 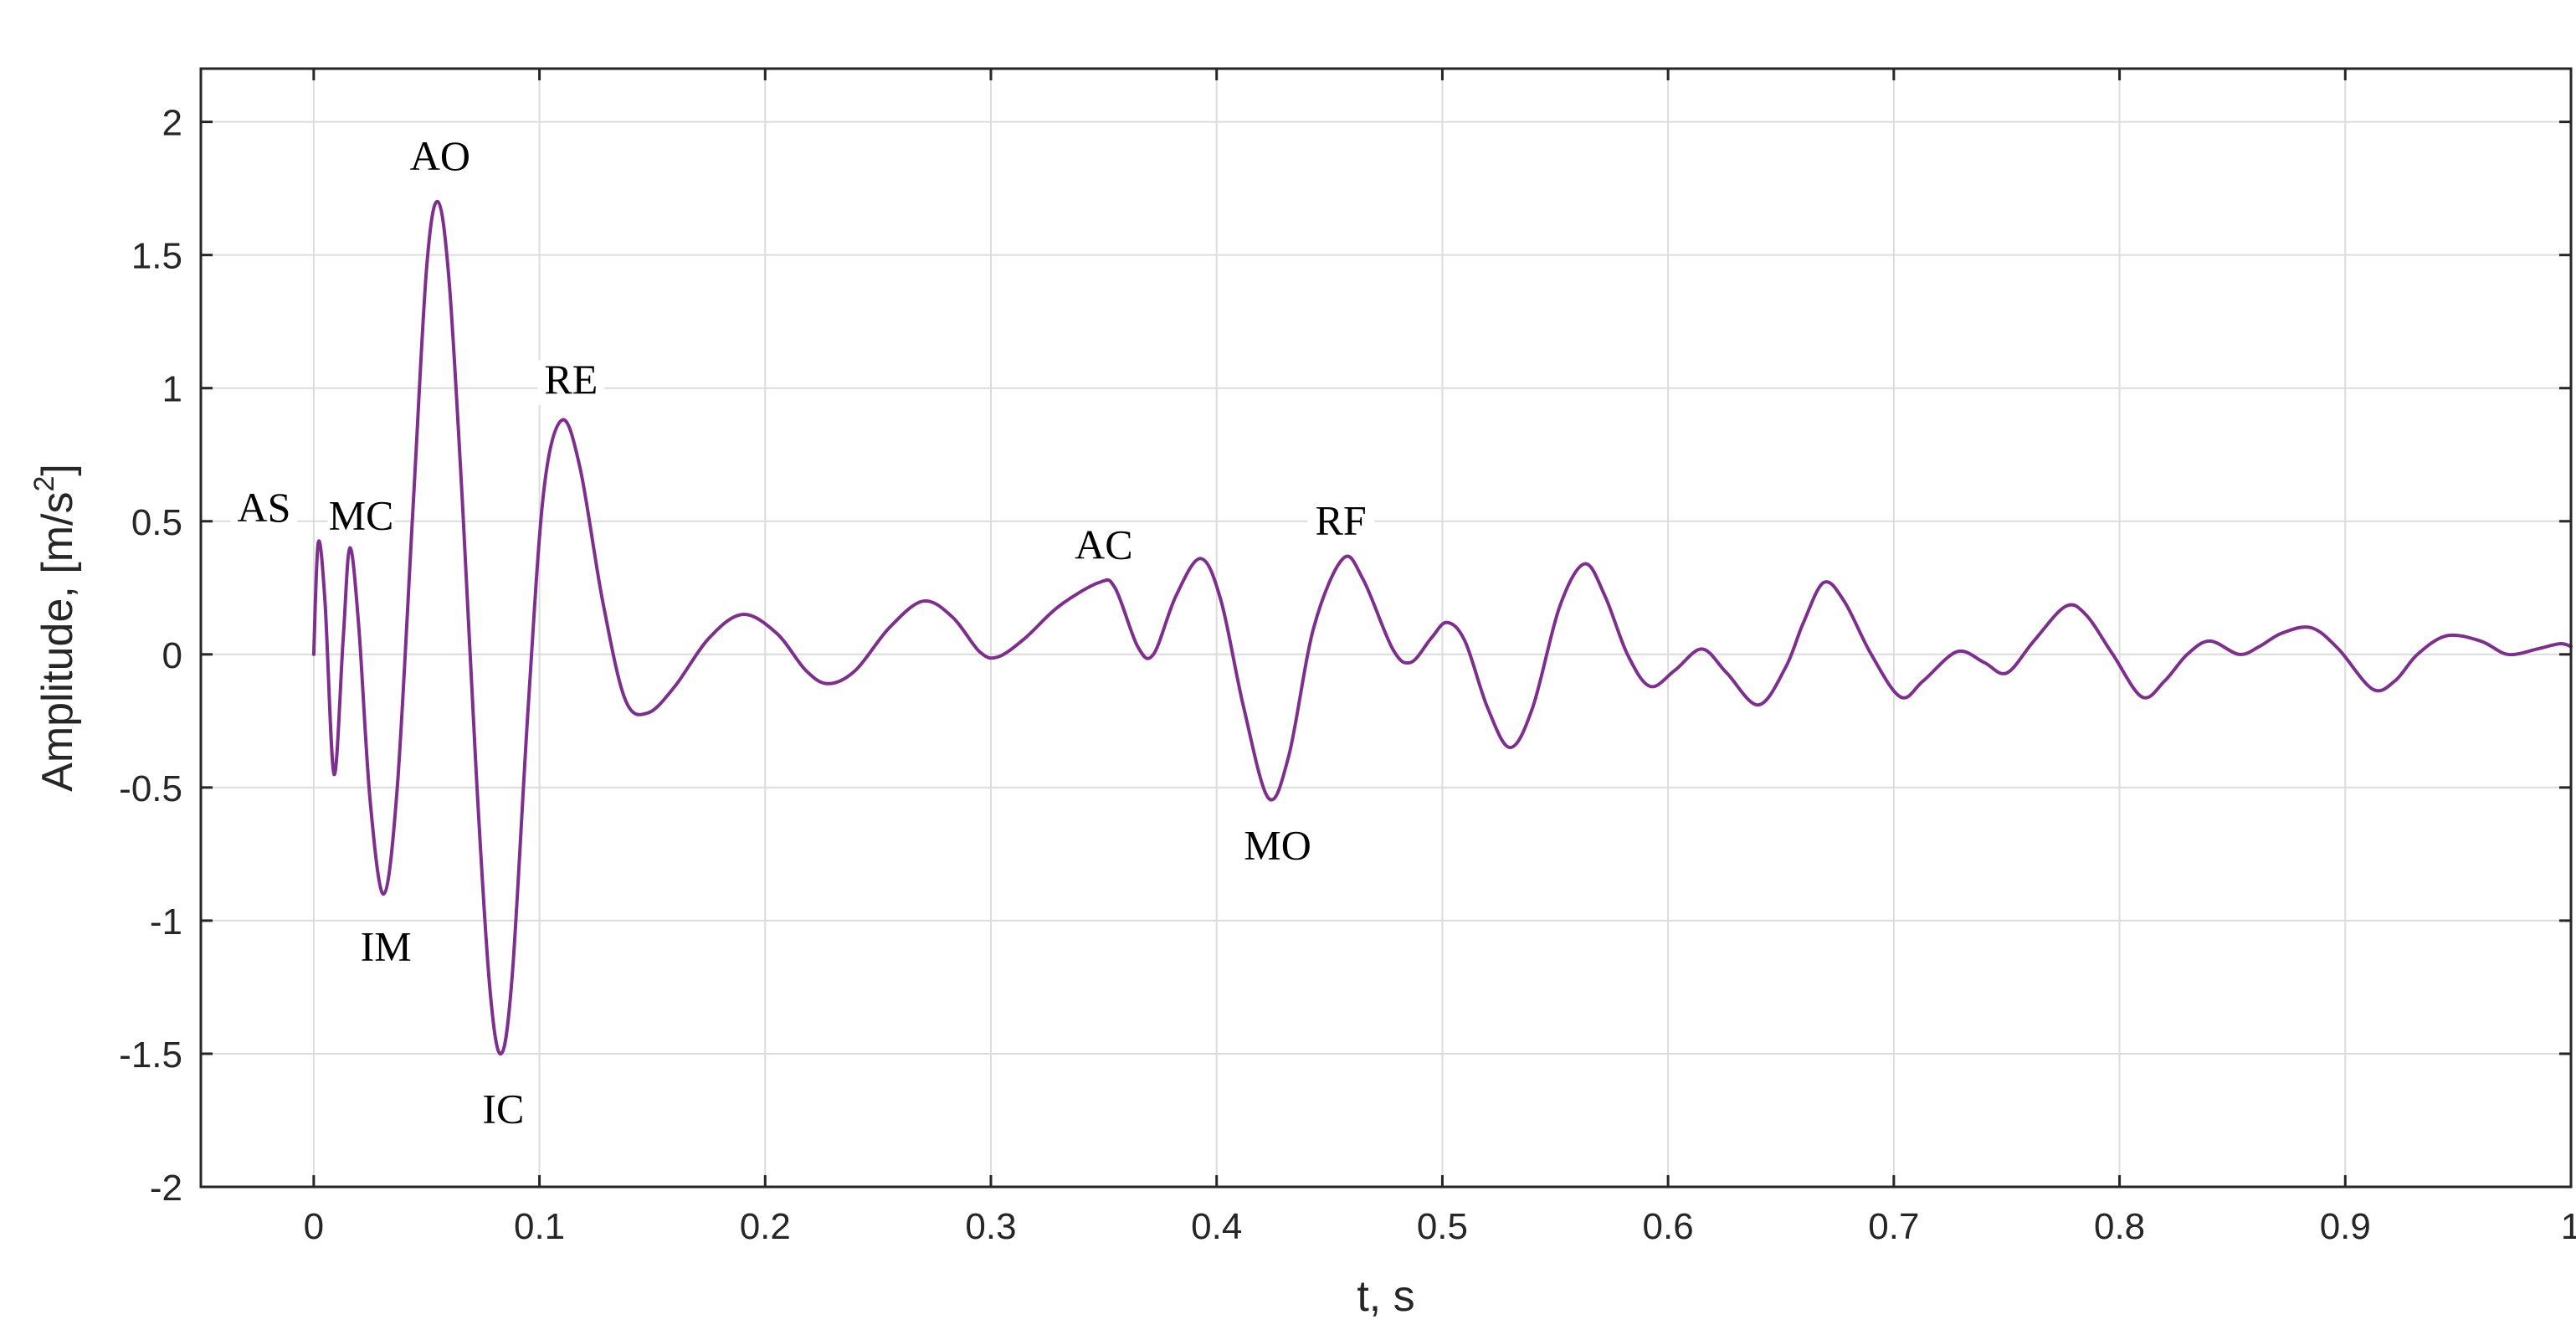 What do you see at coordinates (1893, 1226) in the screenshot?
I see `x-tick-label: 0.7` at bounding box center [1893, 1226].